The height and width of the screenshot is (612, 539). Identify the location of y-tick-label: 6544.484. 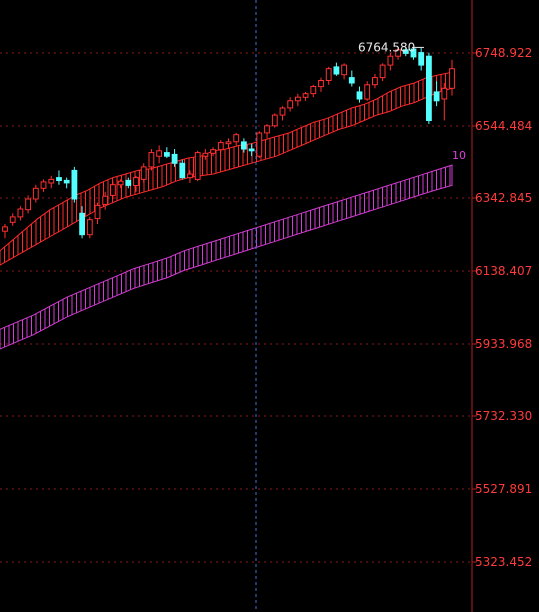
(503, 126).